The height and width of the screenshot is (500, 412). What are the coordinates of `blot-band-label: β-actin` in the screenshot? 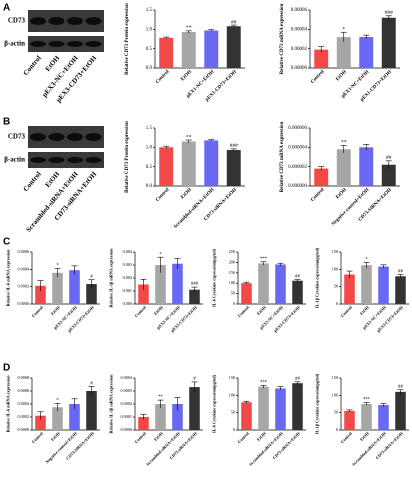 It's located at (14, 44).